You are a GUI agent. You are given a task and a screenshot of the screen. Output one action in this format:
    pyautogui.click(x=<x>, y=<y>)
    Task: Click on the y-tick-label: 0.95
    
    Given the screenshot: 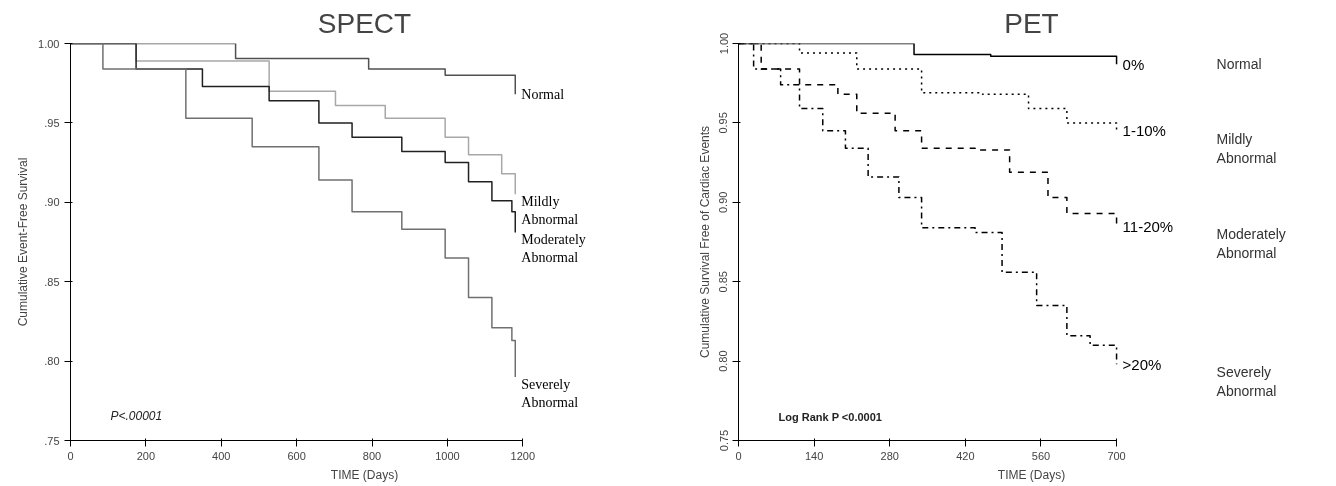 What is the action you would take?
    pyautogui.click(x=723, y=123)
    